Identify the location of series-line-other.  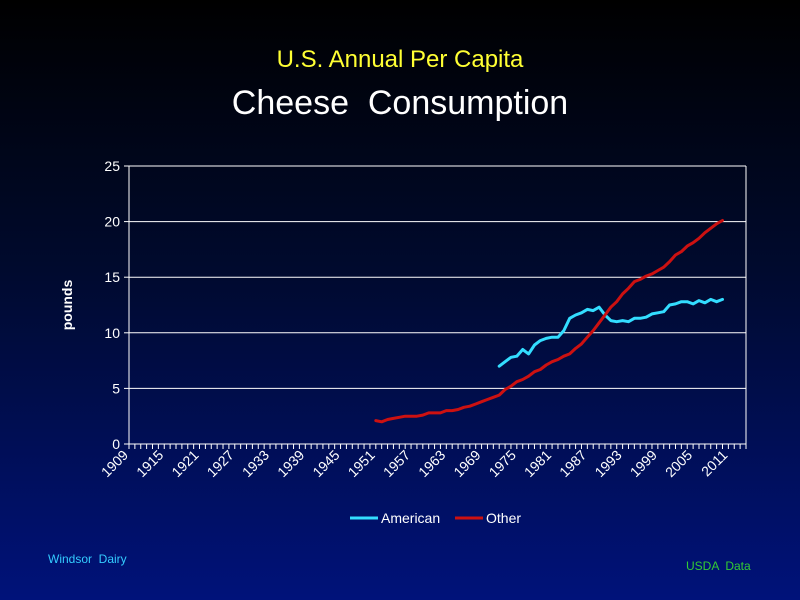
(549, 321).